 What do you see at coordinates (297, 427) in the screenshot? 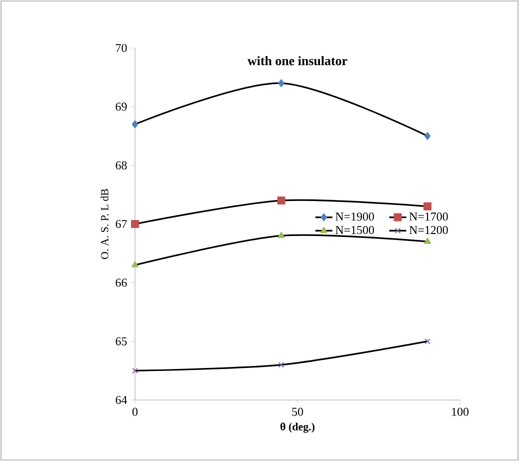
I see `x-axis-title: θ (deg.)` at bounding box center [297, 427].